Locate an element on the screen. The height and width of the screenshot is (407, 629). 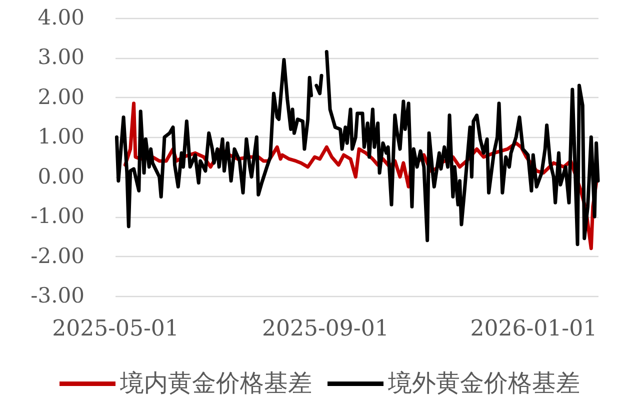
y-tick-label: 2.00 is located at coordinates (61, 96).